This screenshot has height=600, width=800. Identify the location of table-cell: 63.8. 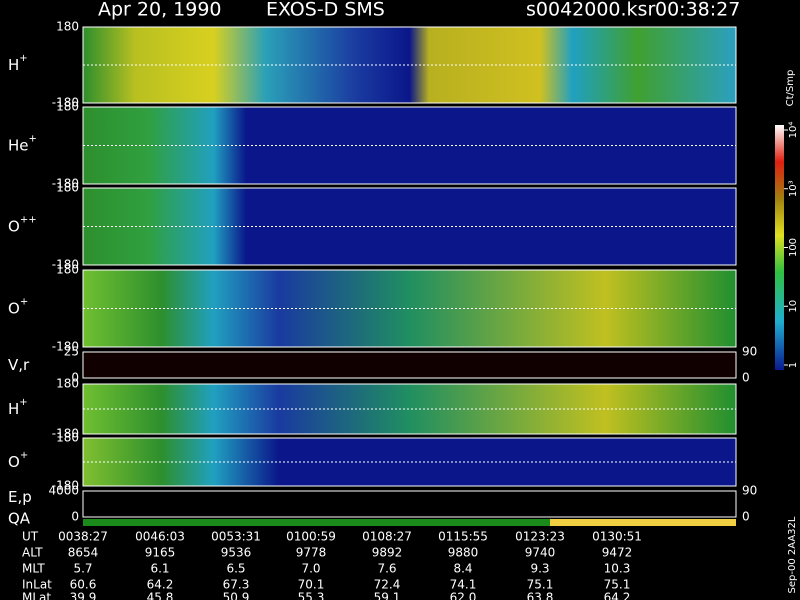
(540, 595).